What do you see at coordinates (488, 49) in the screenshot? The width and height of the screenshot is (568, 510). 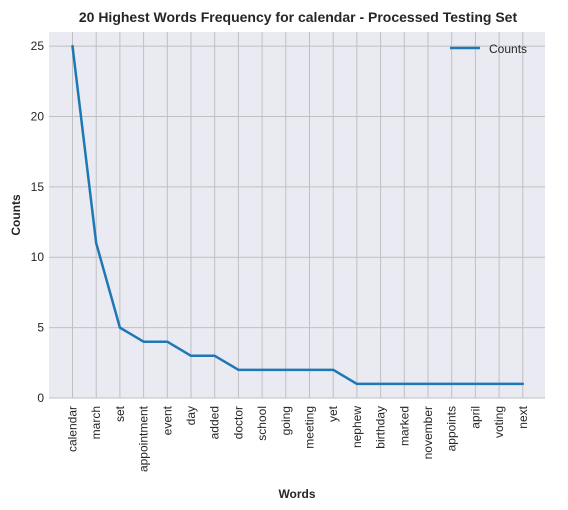 I see `legend: Counts` at bounding box center [488, 49].